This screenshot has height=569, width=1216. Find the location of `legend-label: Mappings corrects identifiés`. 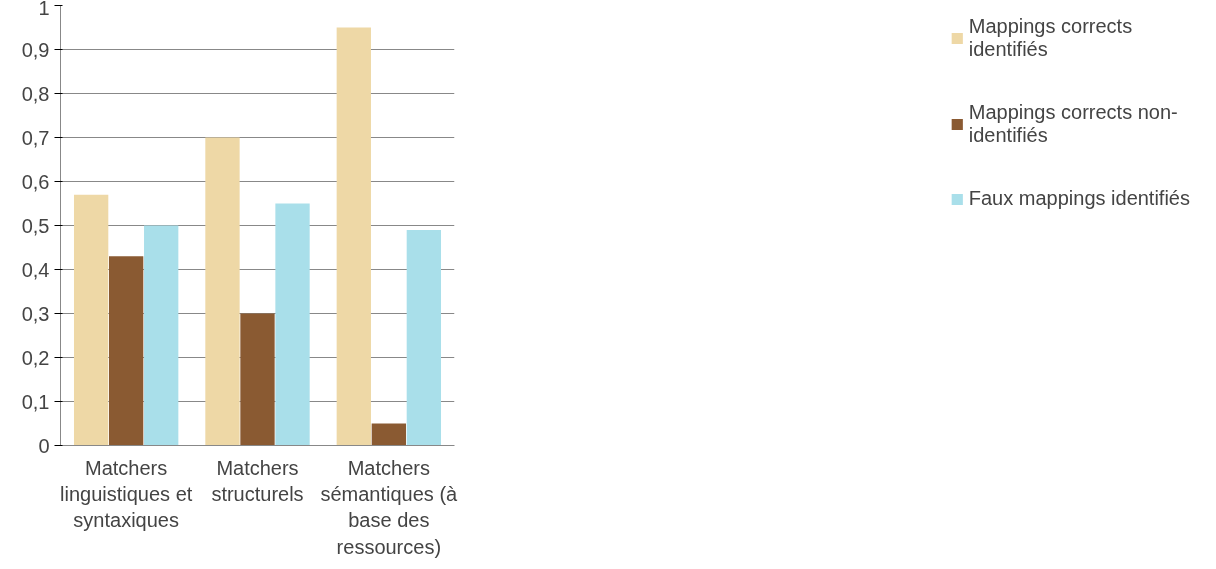

legend-label: Mappings corrects identifiés is located at coordinates (1050, 38).